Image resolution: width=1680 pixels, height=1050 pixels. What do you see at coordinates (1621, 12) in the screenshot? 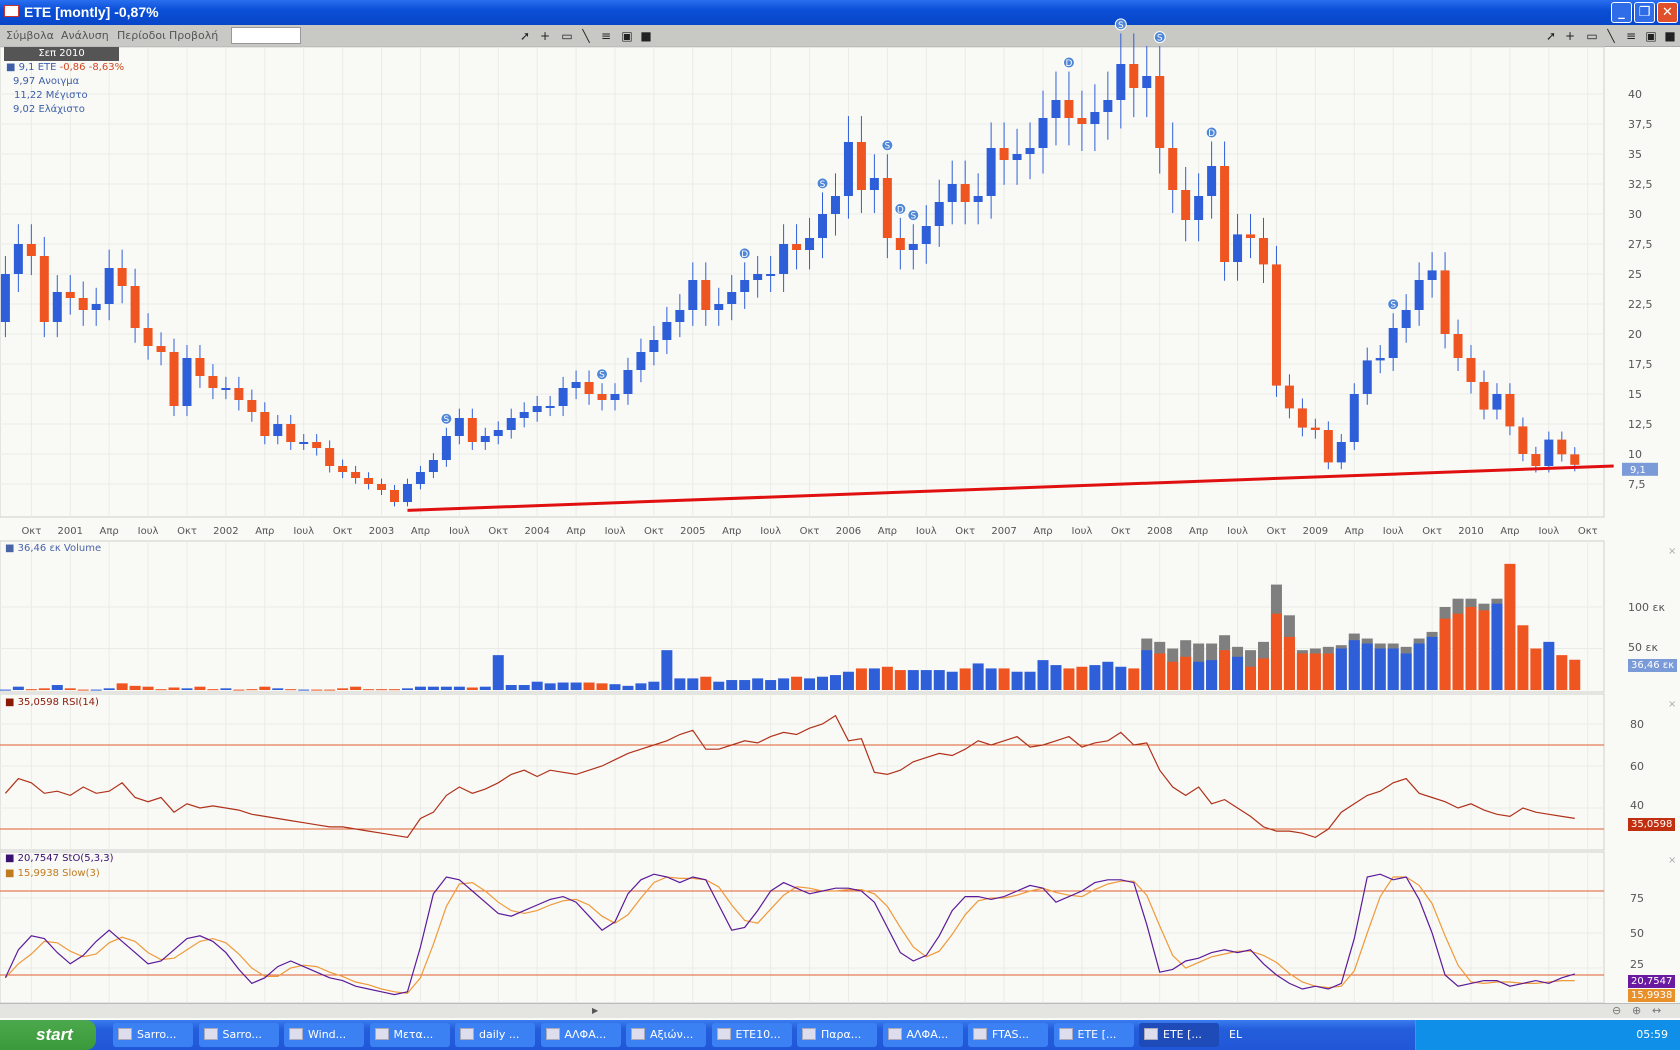
I see `minimize-button: _` at bounding box center [1621, 12].